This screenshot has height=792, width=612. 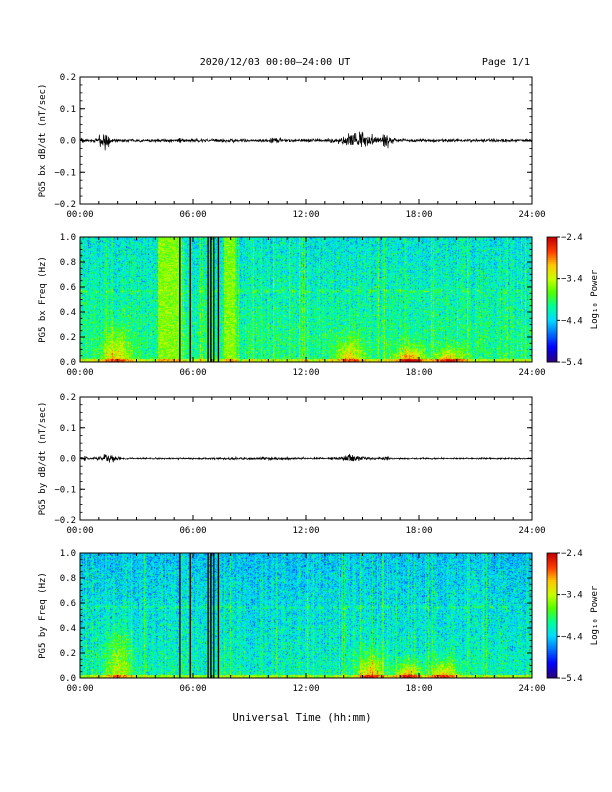 What do you see at coordinates (43, 299) in the screenshot?
I see `y-axis-title: PG5 bx Freq (Hz)` at bounding box center [43, 299].